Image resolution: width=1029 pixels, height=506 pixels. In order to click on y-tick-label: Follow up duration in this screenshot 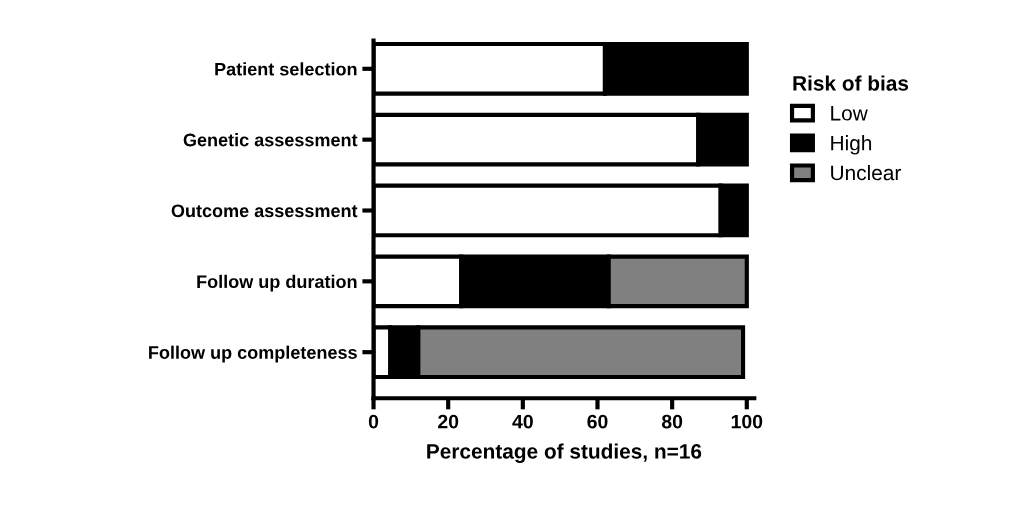, I will do `click(277, 283)`.